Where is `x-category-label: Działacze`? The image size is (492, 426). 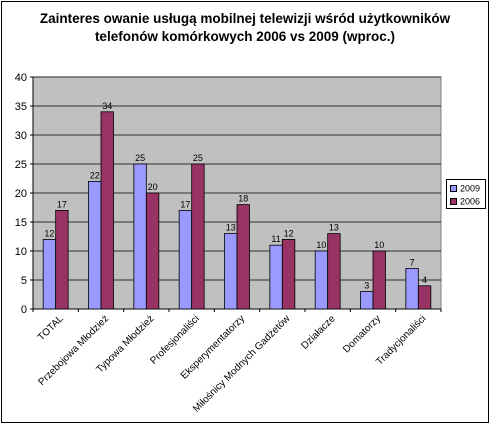 x-category-label: Działacze is located at coordinates (318, 332).